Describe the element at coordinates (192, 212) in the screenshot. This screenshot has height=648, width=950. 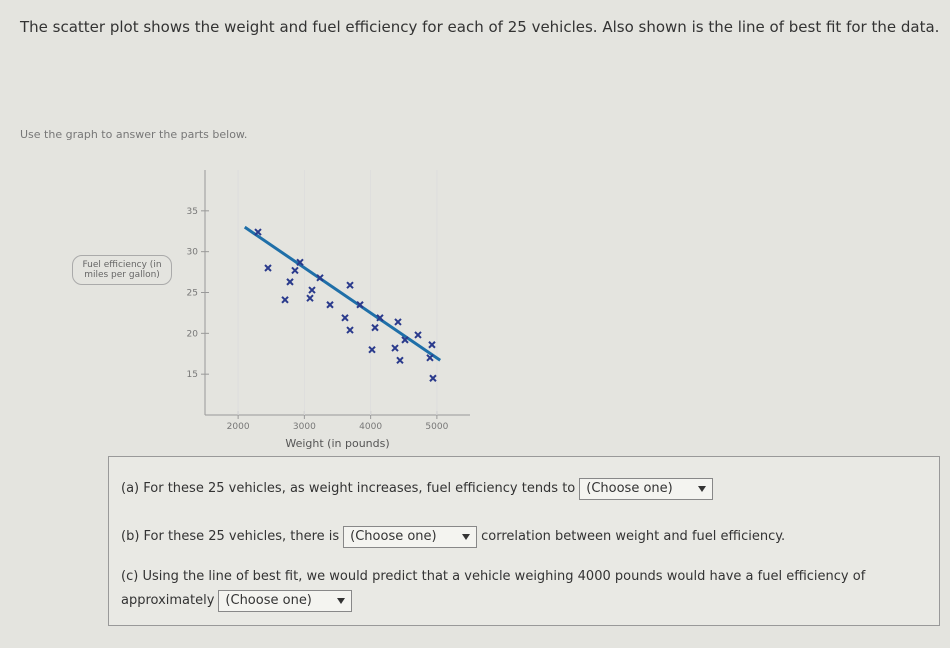
I see `y-tick-label: 35` at that location.